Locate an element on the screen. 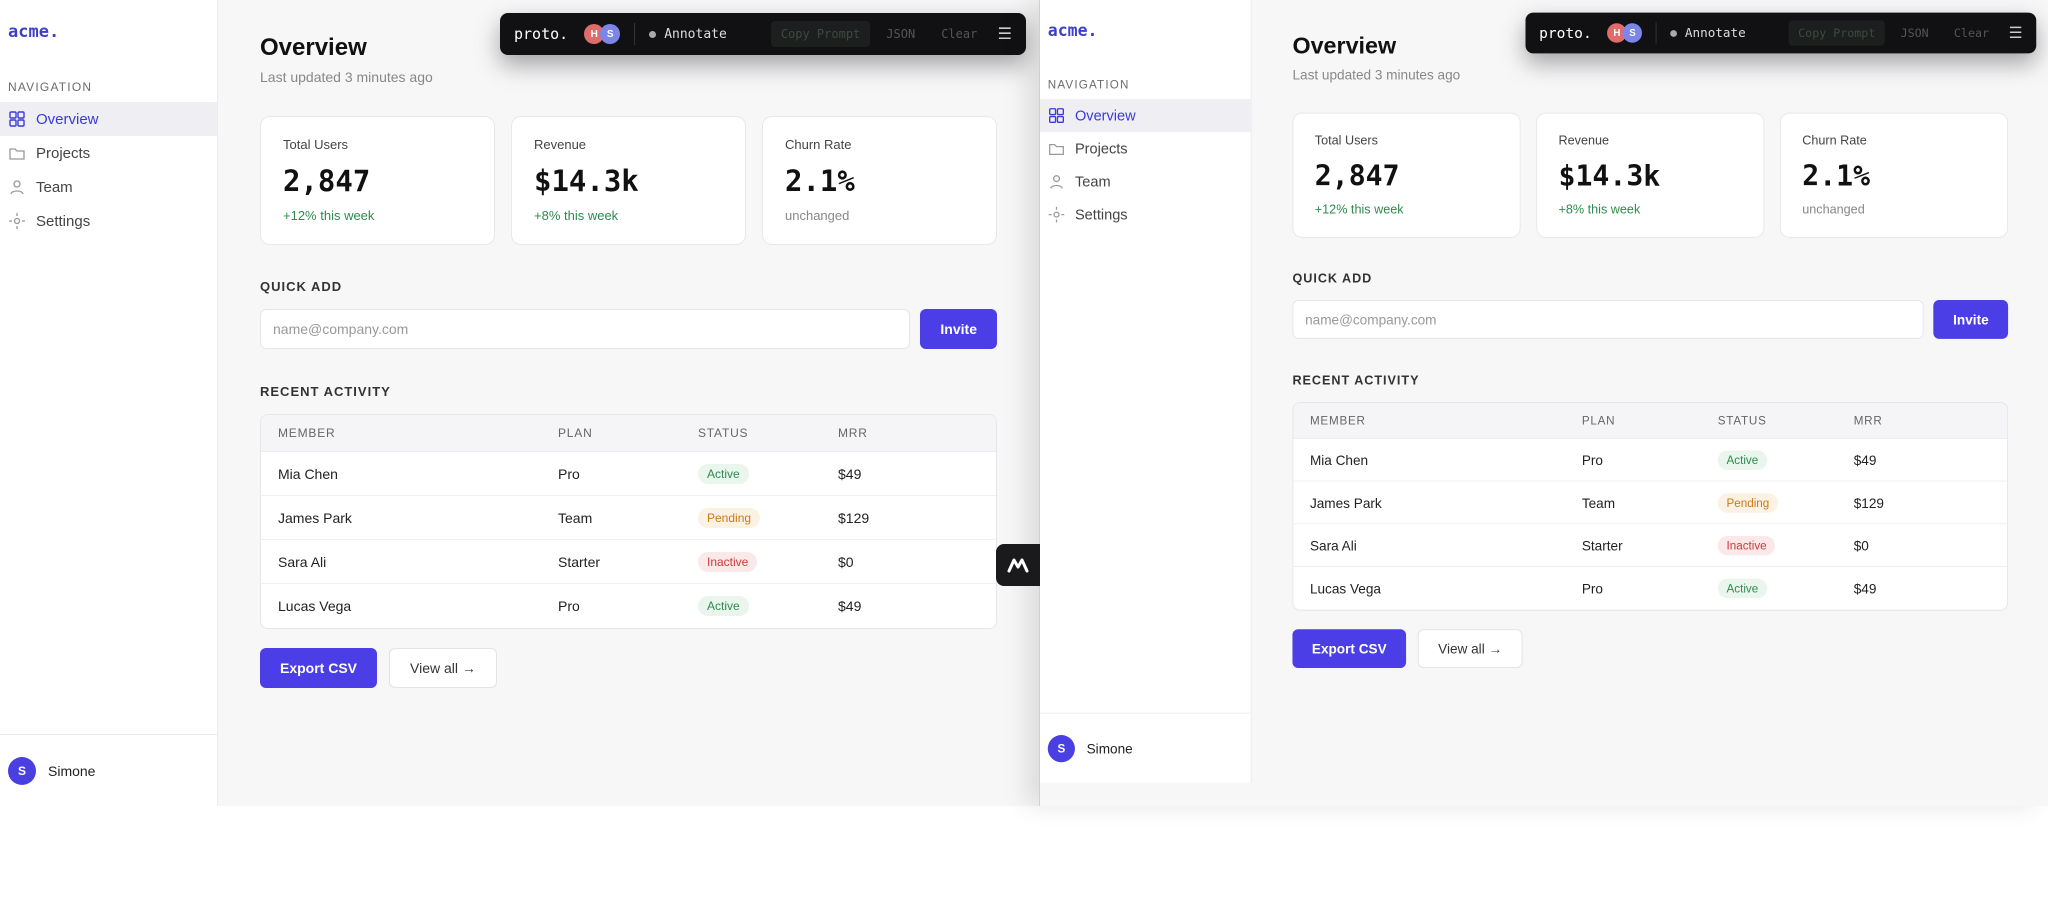 The height and width of the screenshot is (902, 2048). last-updated: Last updated 3 minutes ago is located at coordinates (1376, 74).